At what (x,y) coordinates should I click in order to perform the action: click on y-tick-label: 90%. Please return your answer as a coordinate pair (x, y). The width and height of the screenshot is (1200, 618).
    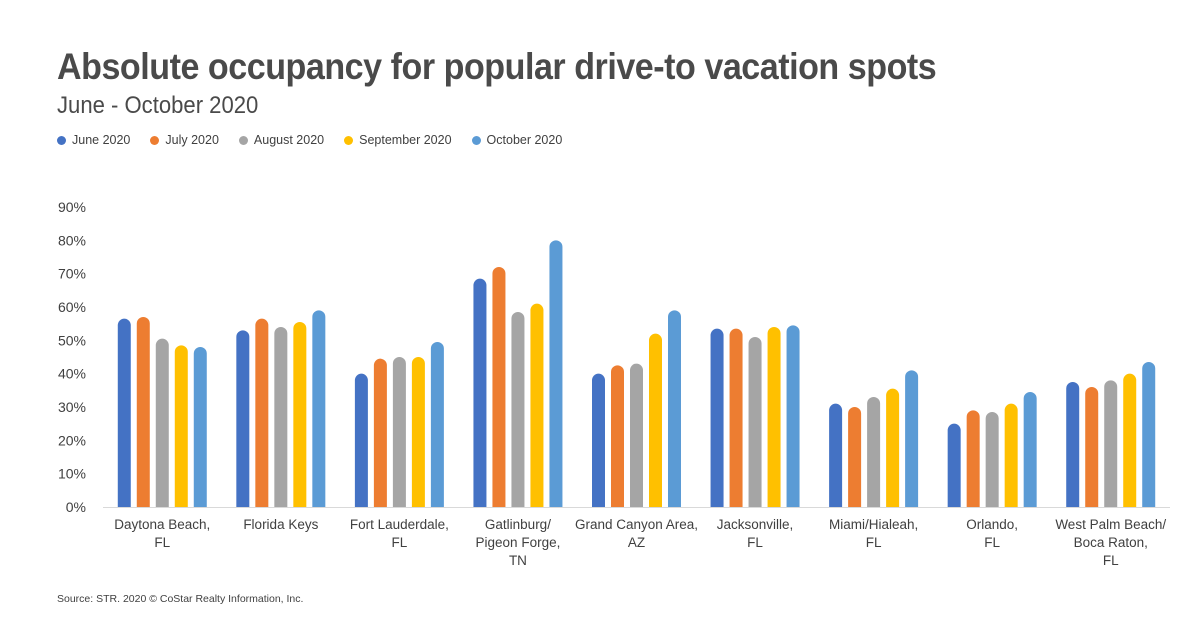
    Looking at the image, I should click on (72, 207).